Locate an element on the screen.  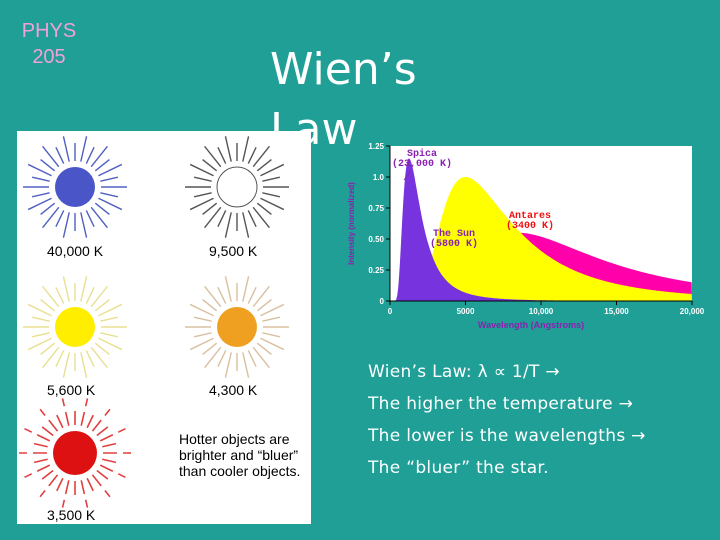
series-label-name: Antares is located at coordinates (530, 216).